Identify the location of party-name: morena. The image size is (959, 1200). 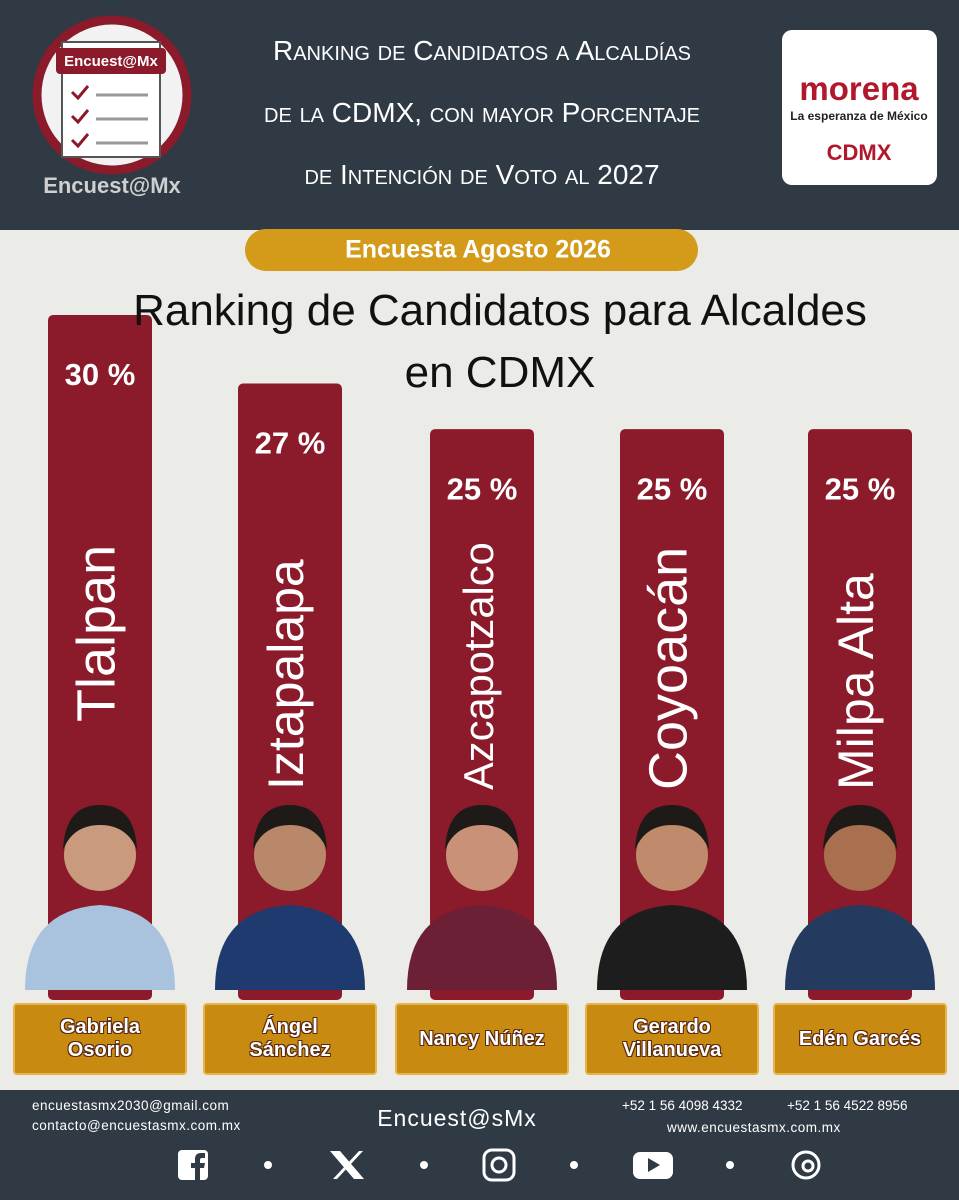
(859, 88).